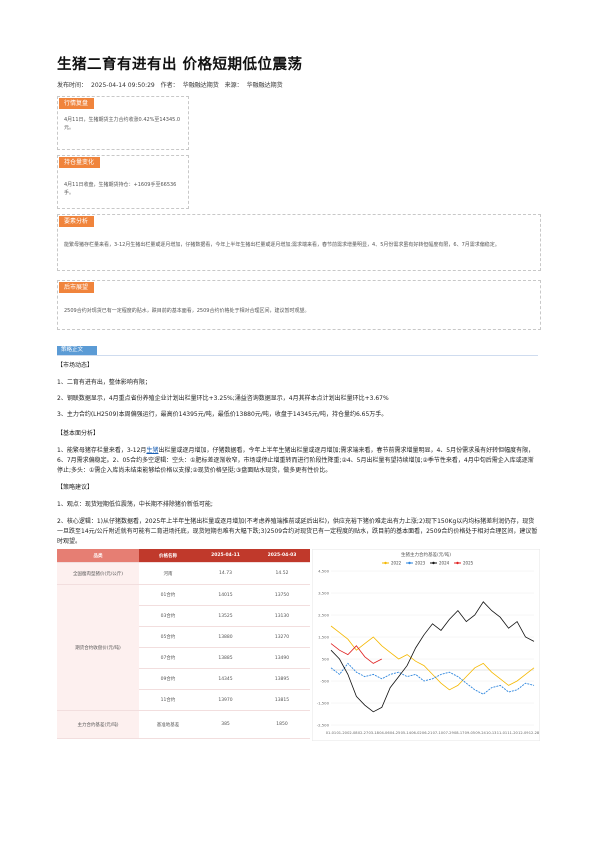 This screenshot has width=595, height=842. What do you see at coordinates (282, 637) in the screenshot?
I see `table-cell: 13270` at bounding box center [282, 637].